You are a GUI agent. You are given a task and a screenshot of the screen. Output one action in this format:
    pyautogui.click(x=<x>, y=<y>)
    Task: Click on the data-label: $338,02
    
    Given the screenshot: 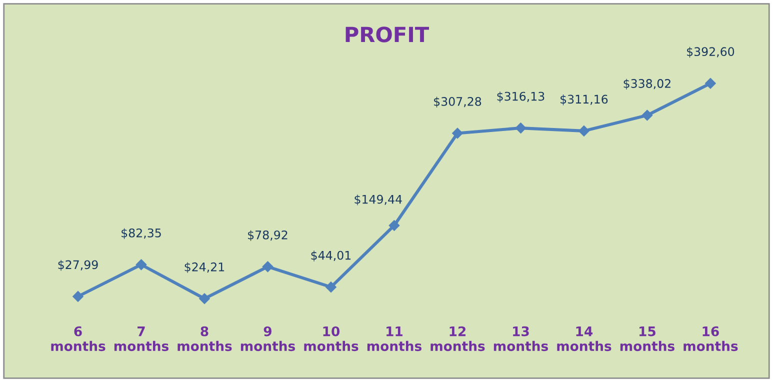 What is the action you would take?
    pyautogui.click(x=647, y=84)
    